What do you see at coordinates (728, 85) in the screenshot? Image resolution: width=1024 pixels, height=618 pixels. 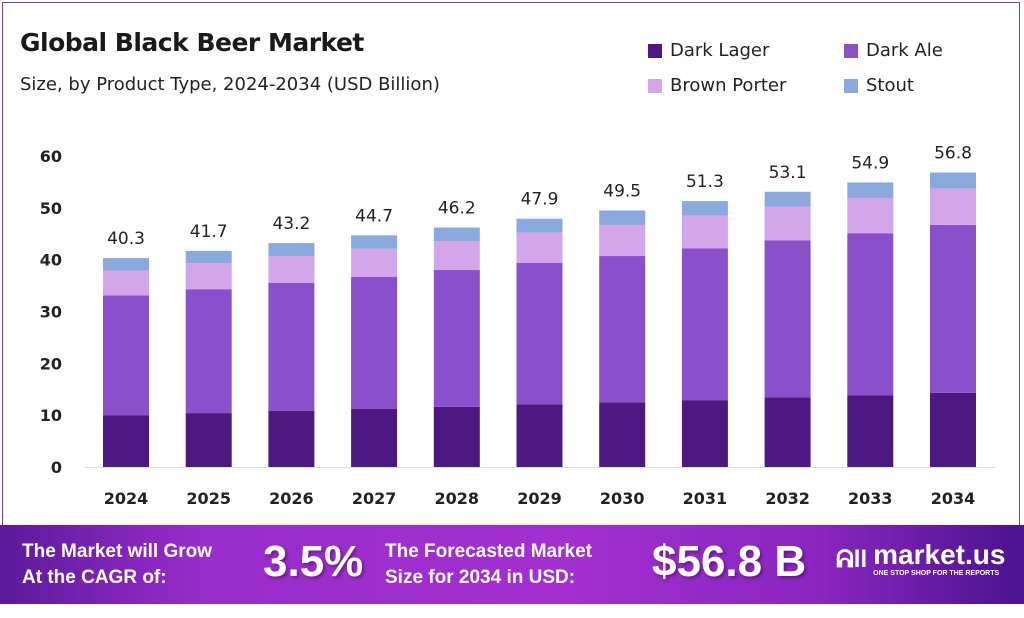 I see `legend-label: Brown Porter` at bounding box center [728, 85].